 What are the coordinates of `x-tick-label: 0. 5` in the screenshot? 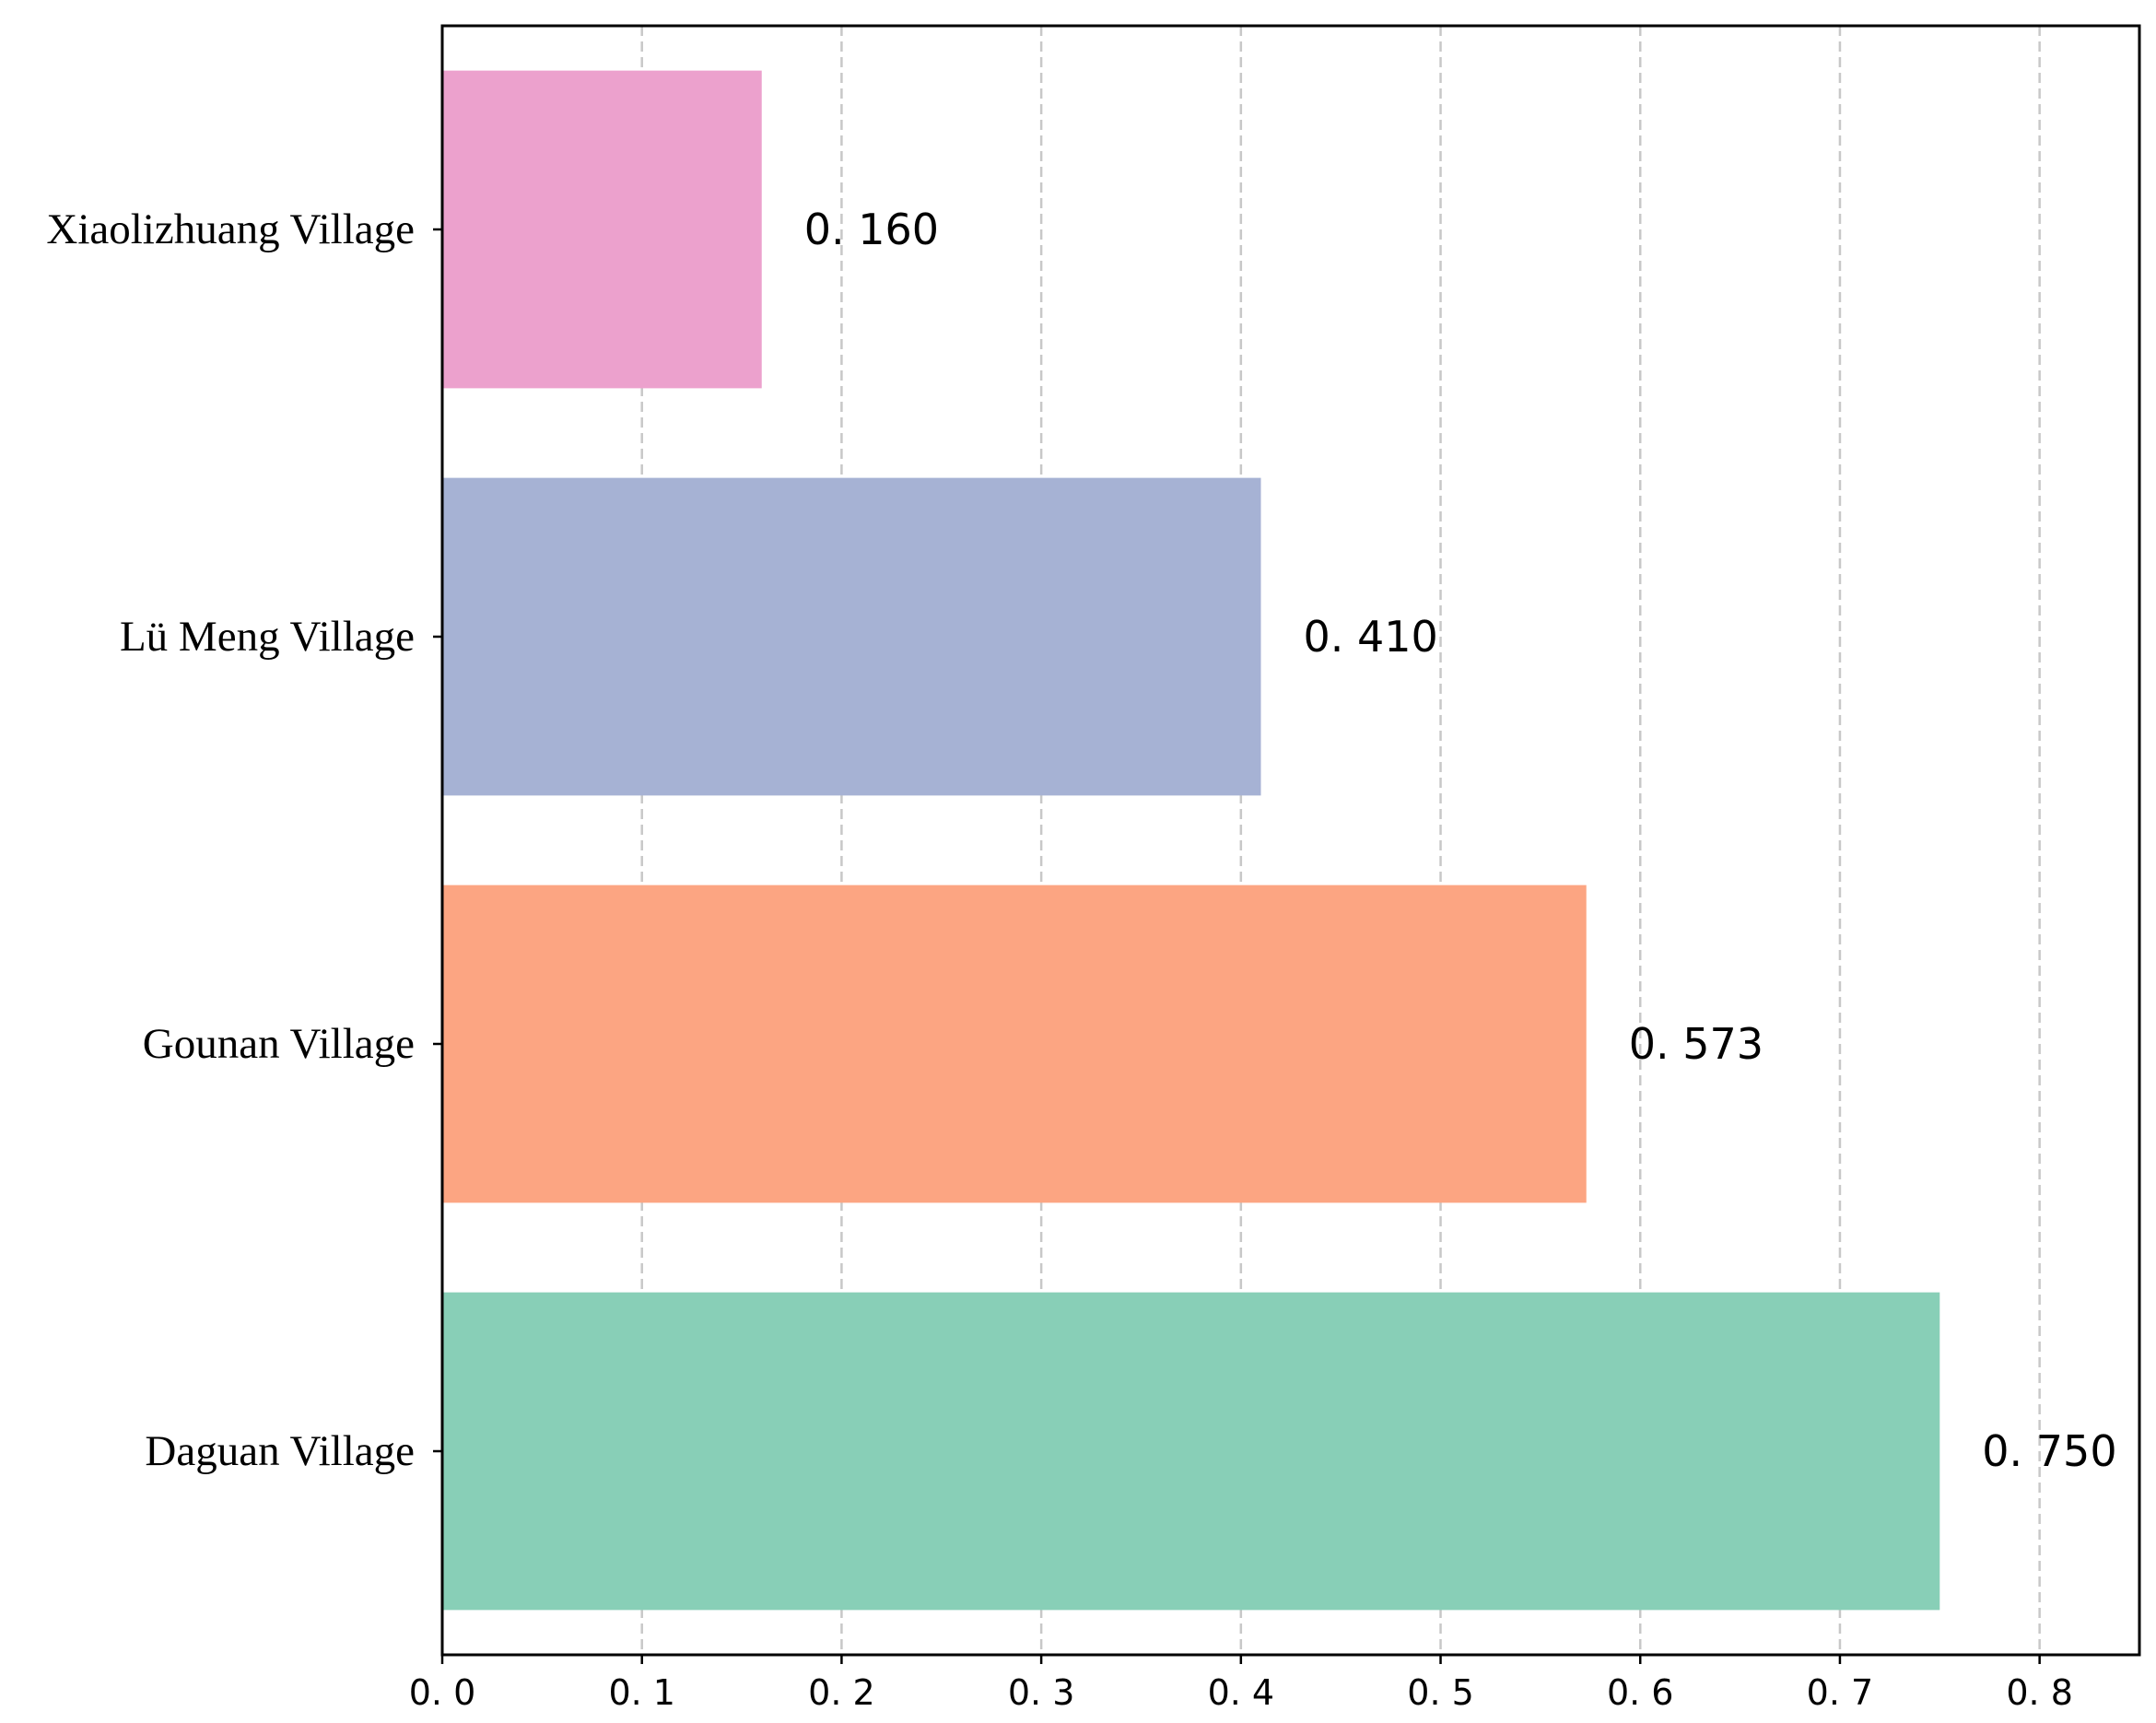 It's located at (1440, 1692).